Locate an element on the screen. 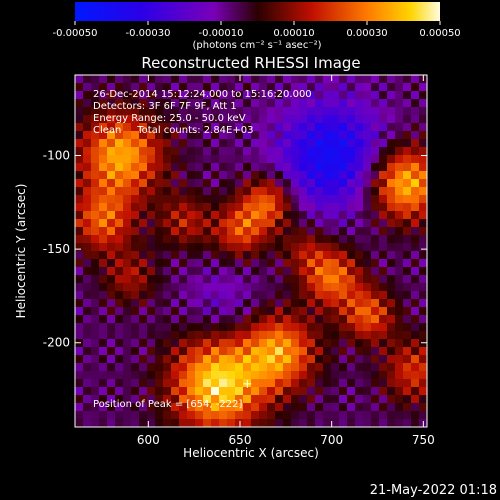 The height and width of the screenshot is (500, 500). footer-date: 21-May-2022 01:18 is located at coordinates (433, 490).